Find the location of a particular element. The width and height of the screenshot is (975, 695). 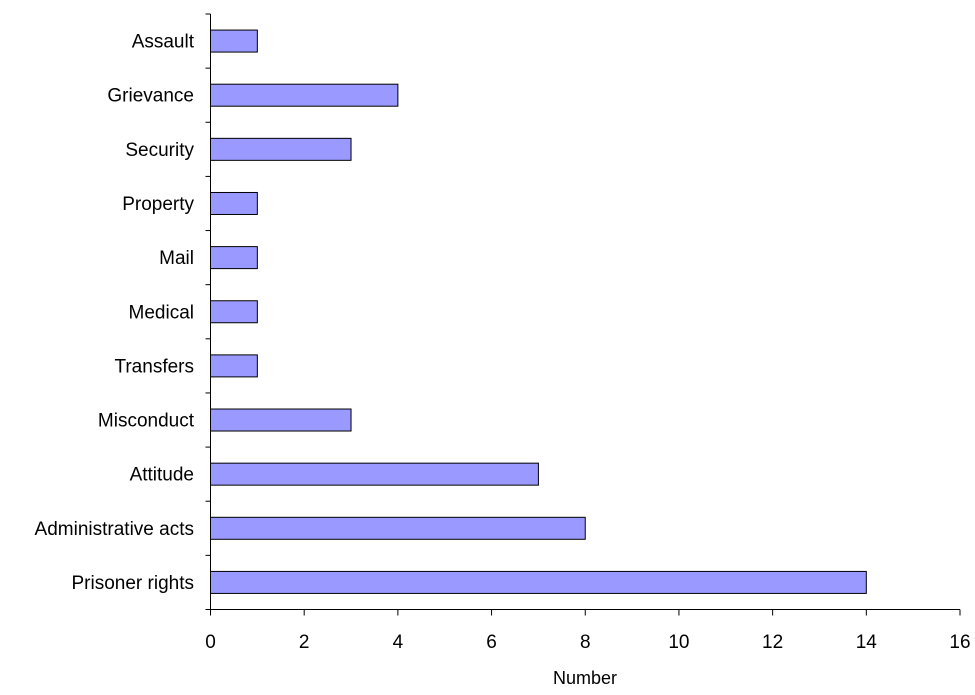

category-label: Security is located at coordinates (159, 150).